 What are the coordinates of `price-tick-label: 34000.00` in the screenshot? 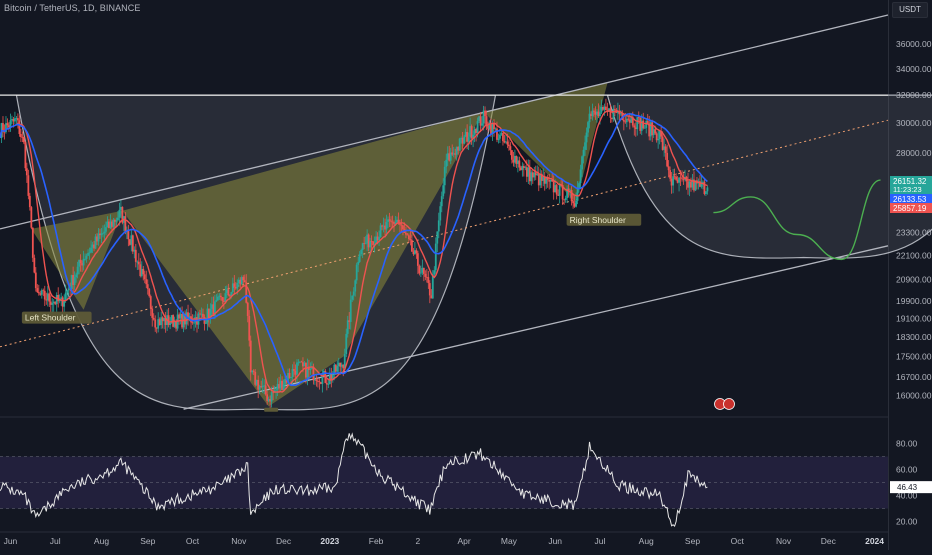 It's located at (914, 69).